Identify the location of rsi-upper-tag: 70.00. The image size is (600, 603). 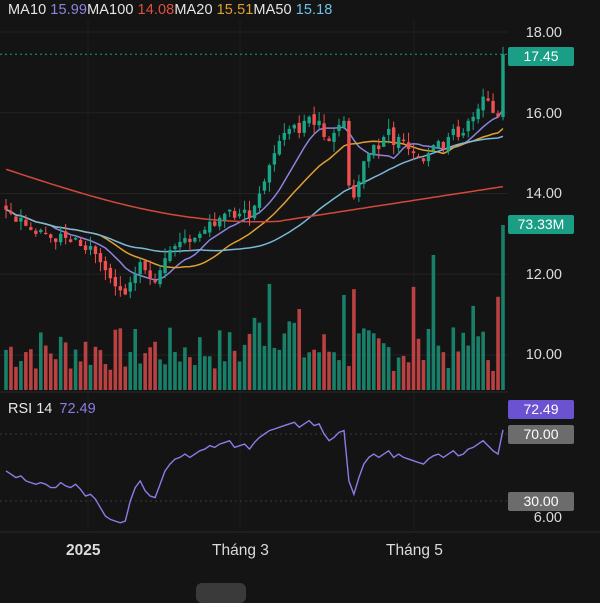
(541, 434).